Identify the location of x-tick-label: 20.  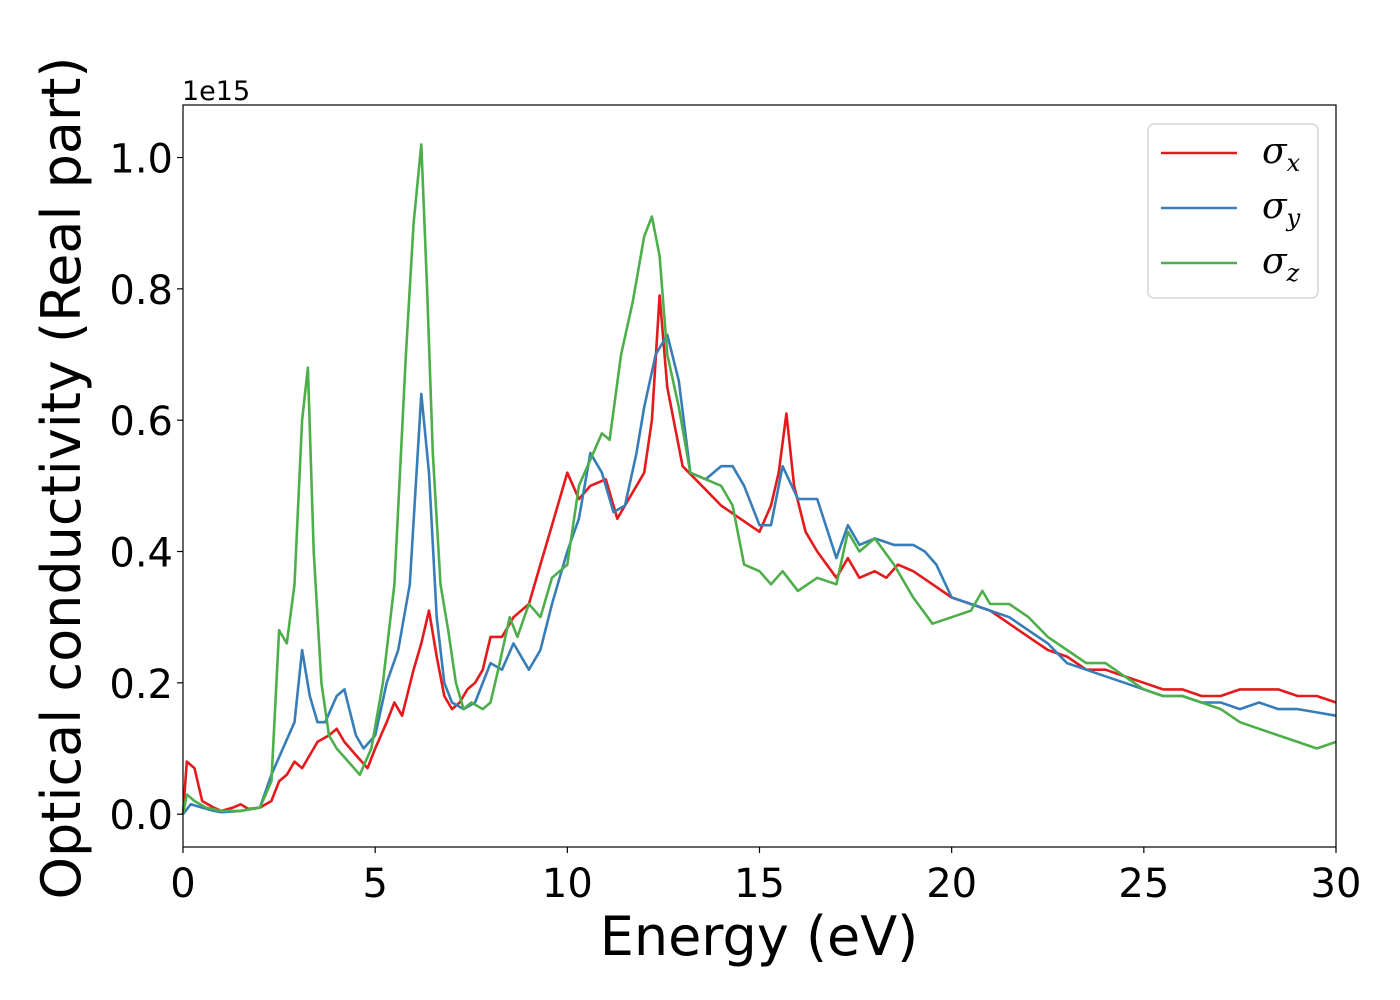
(951, 884).